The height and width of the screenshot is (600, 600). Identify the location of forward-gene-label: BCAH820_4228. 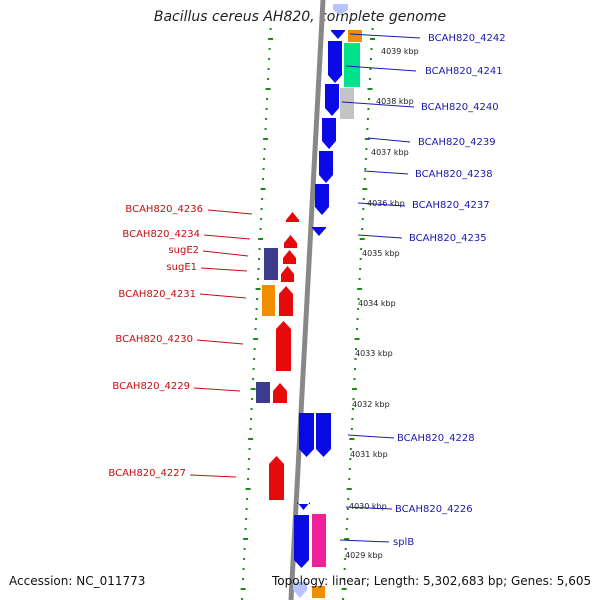
(436, 438).